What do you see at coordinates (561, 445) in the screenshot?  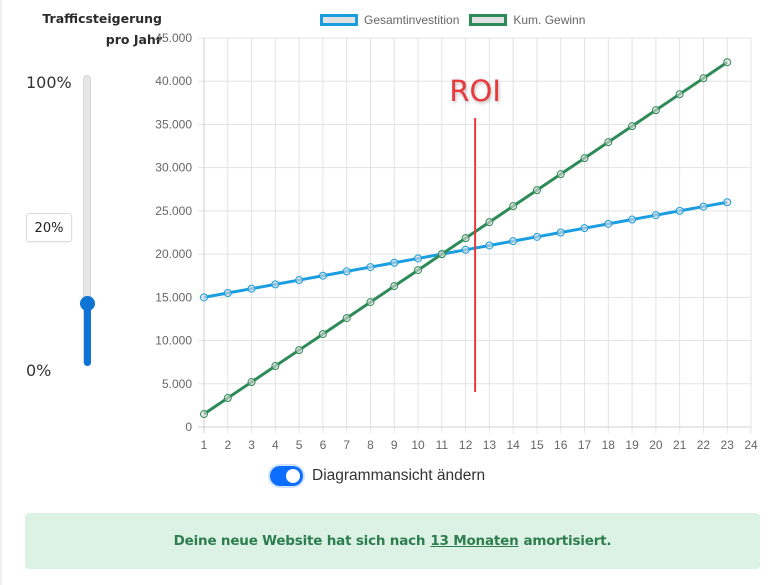 I see `x-tick-label: 16` at bounding box center [561, 445].